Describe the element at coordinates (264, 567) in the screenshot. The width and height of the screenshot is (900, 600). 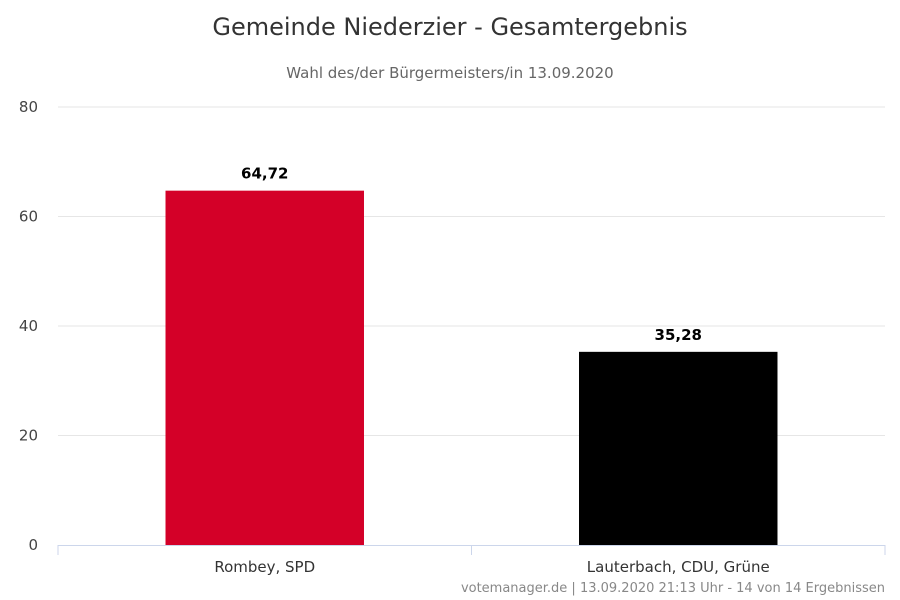
I see `x-tick-label: Rombey, SPD` at that location.